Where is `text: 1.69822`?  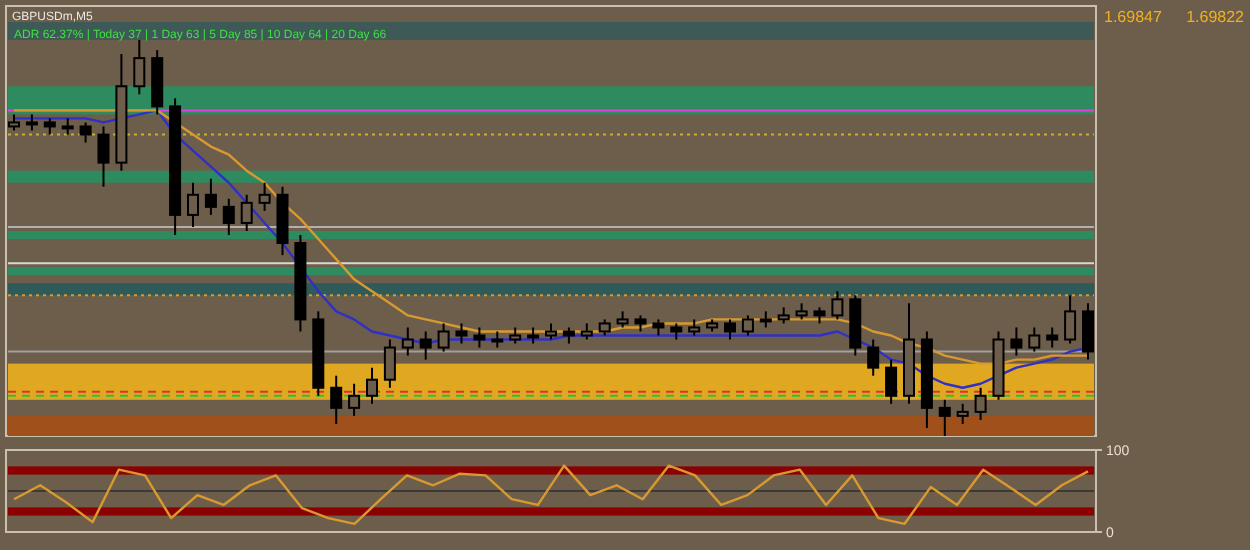 text: 1.69822 is located at coordinates (1216, 17).